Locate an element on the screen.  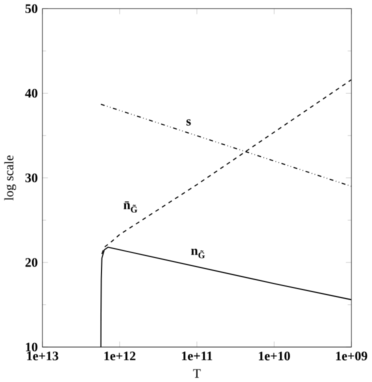
y-tick-label: 40 is located at coordinates (31, 93).